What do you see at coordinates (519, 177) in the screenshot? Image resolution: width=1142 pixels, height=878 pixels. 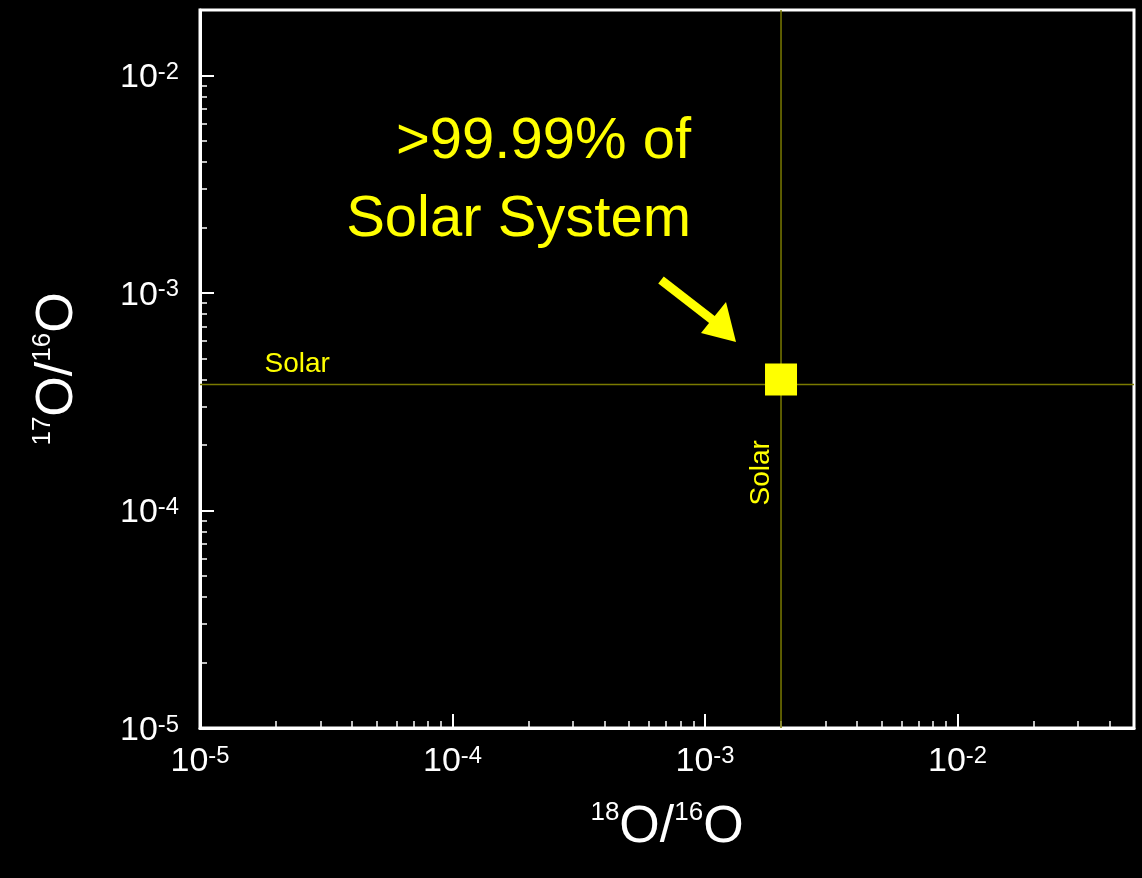 I see `annotation: >99.99% of Solar System` at bounding box center [519, 177].